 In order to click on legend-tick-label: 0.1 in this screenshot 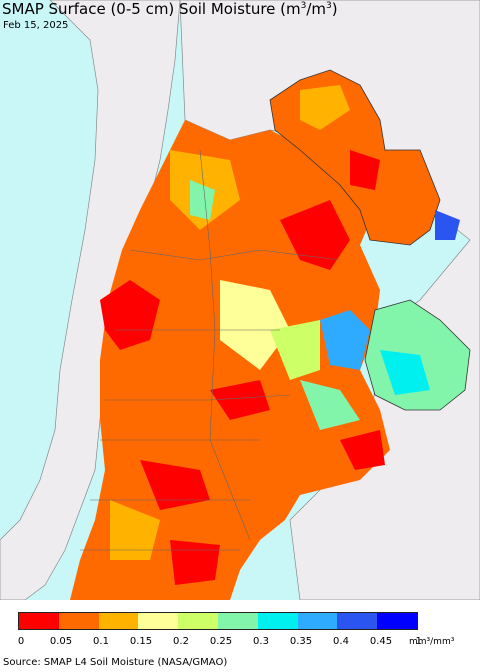, I will do `click(101, 641)`.